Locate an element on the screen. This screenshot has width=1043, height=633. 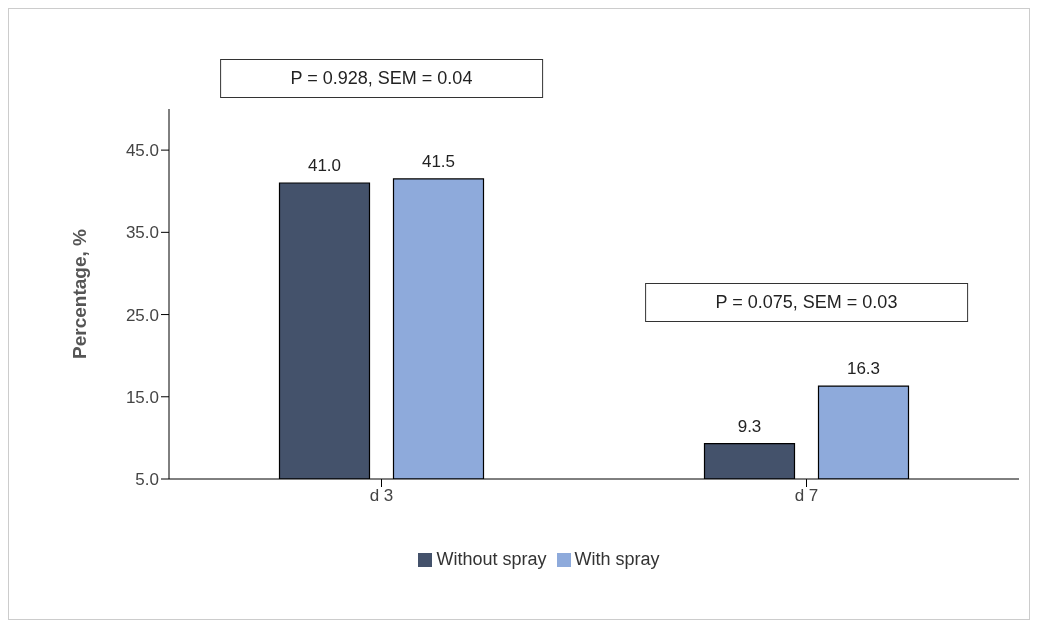
data-label: 9.3 is located at coordinates (749, 426).